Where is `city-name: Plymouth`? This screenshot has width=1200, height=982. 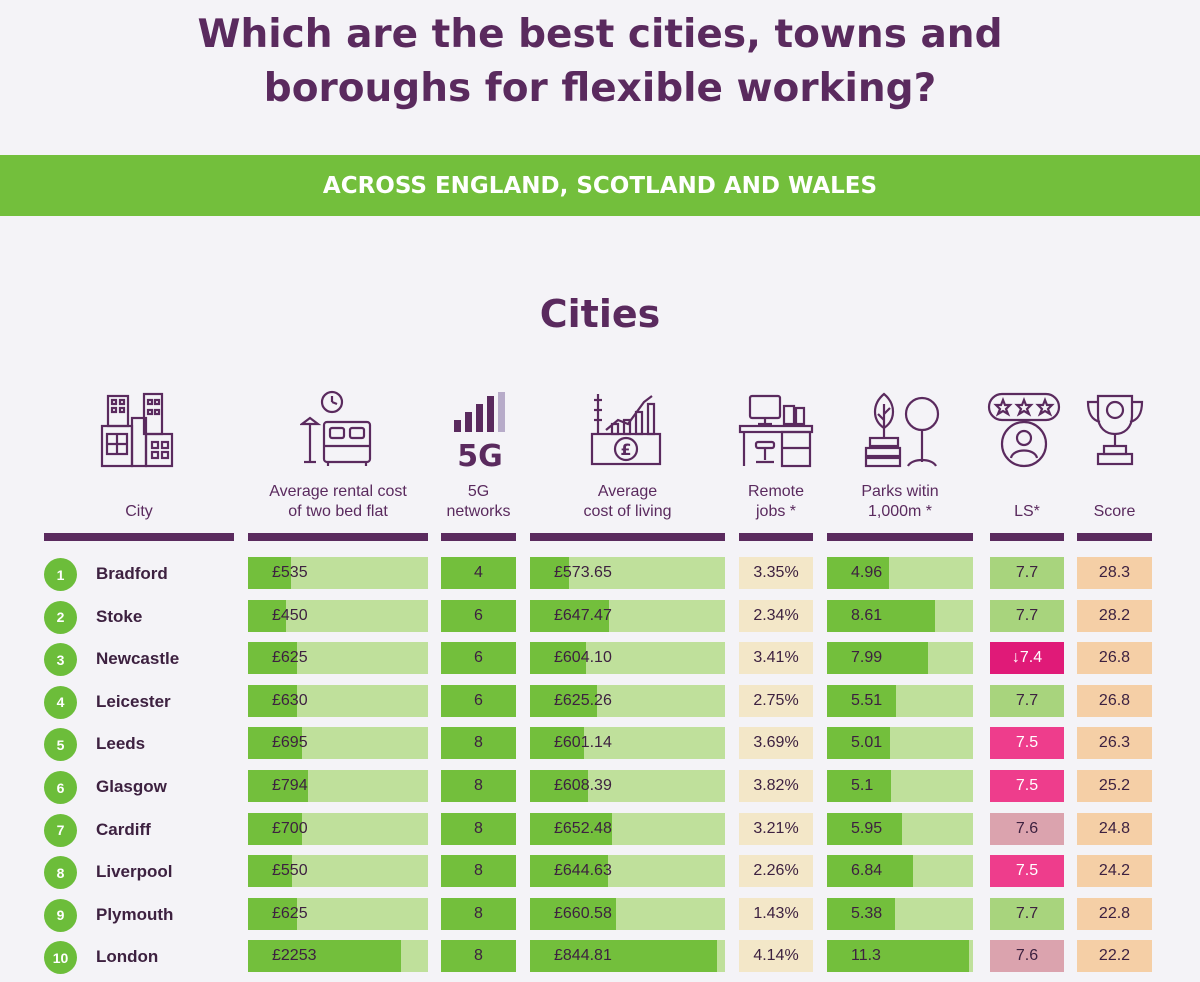 city-name: Plymouth is located at coordinates (135, 914).